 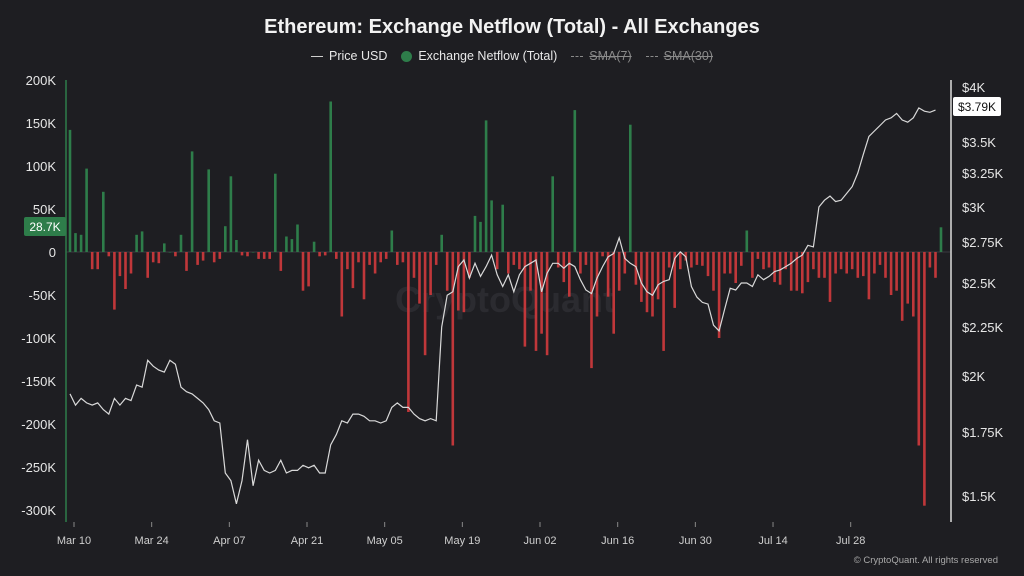 What do you see at coordinates (979, 283) in the screenshot?
I see `y-tick-label-right: $2.5K` at bounding box center [979, 283].